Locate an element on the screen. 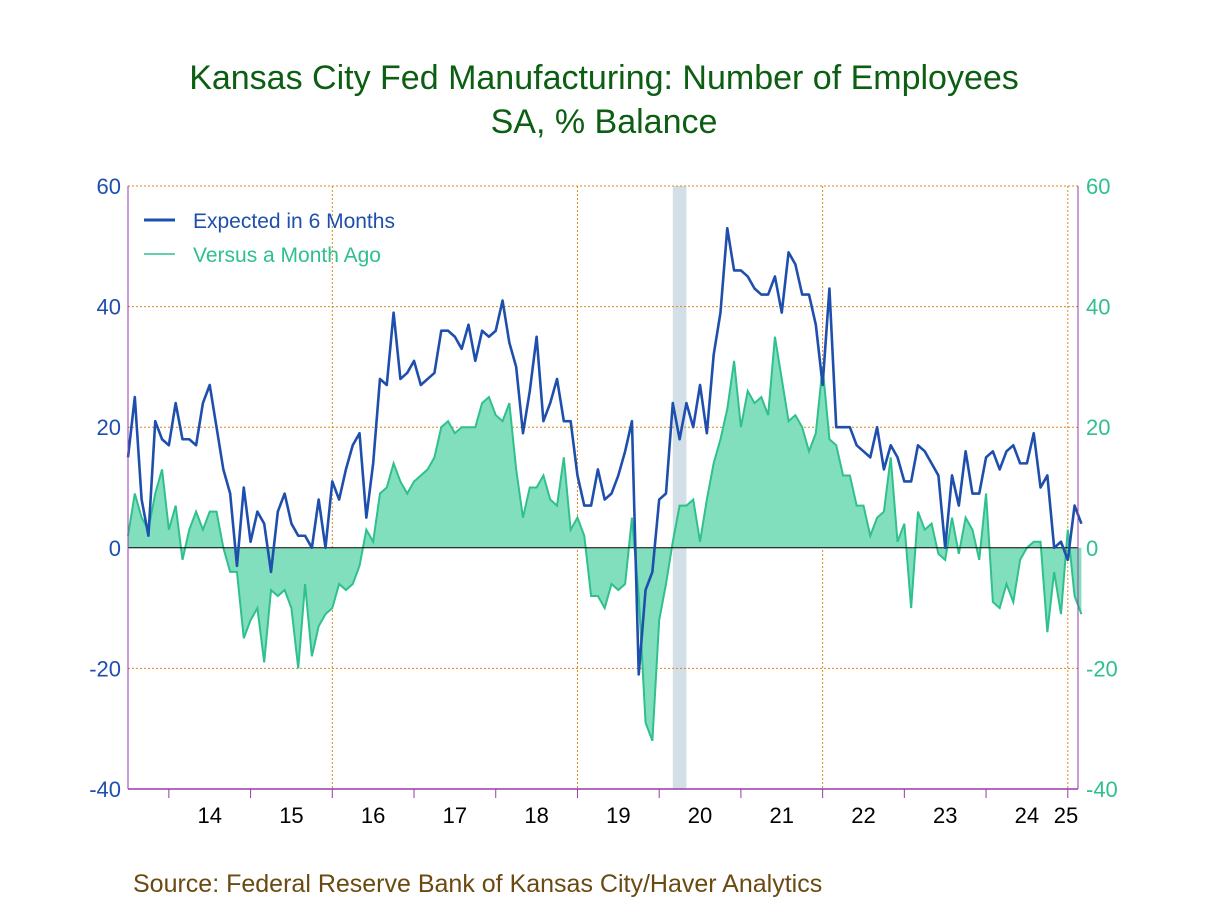 Image resolution: width=1208 pixels, height=906 pixels. x-tick-label: 19 is located at coordinates (618, 815).